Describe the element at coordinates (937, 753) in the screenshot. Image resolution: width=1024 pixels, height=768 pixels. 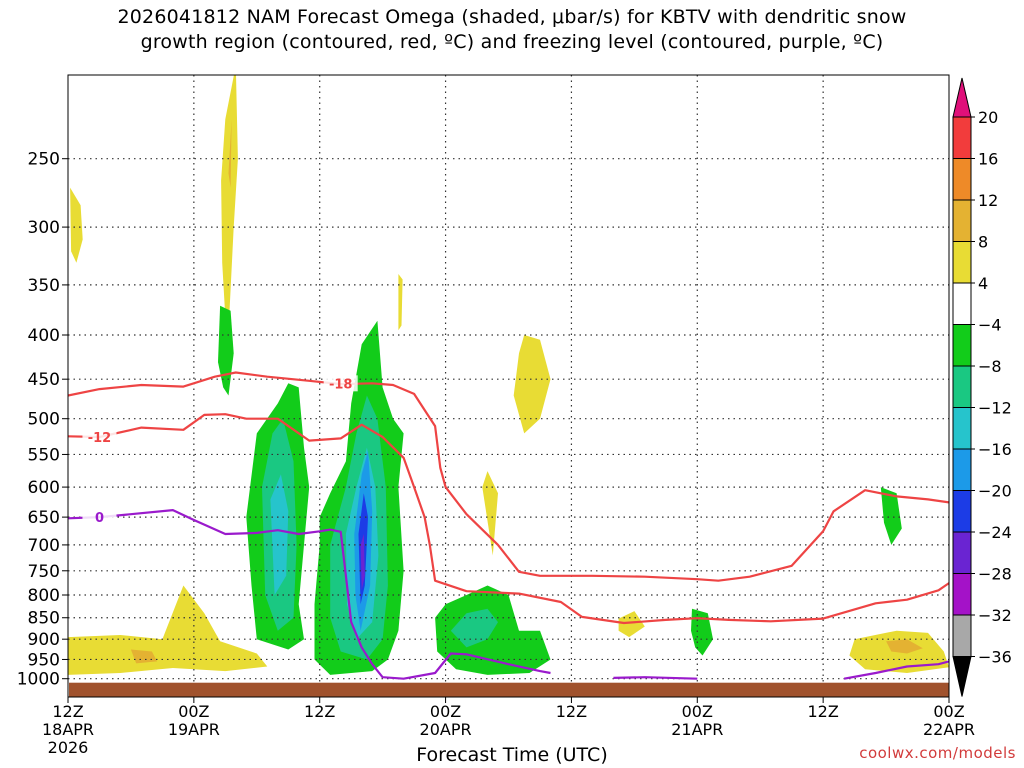
I see `source-credit: coolwx.com/models` at that location.